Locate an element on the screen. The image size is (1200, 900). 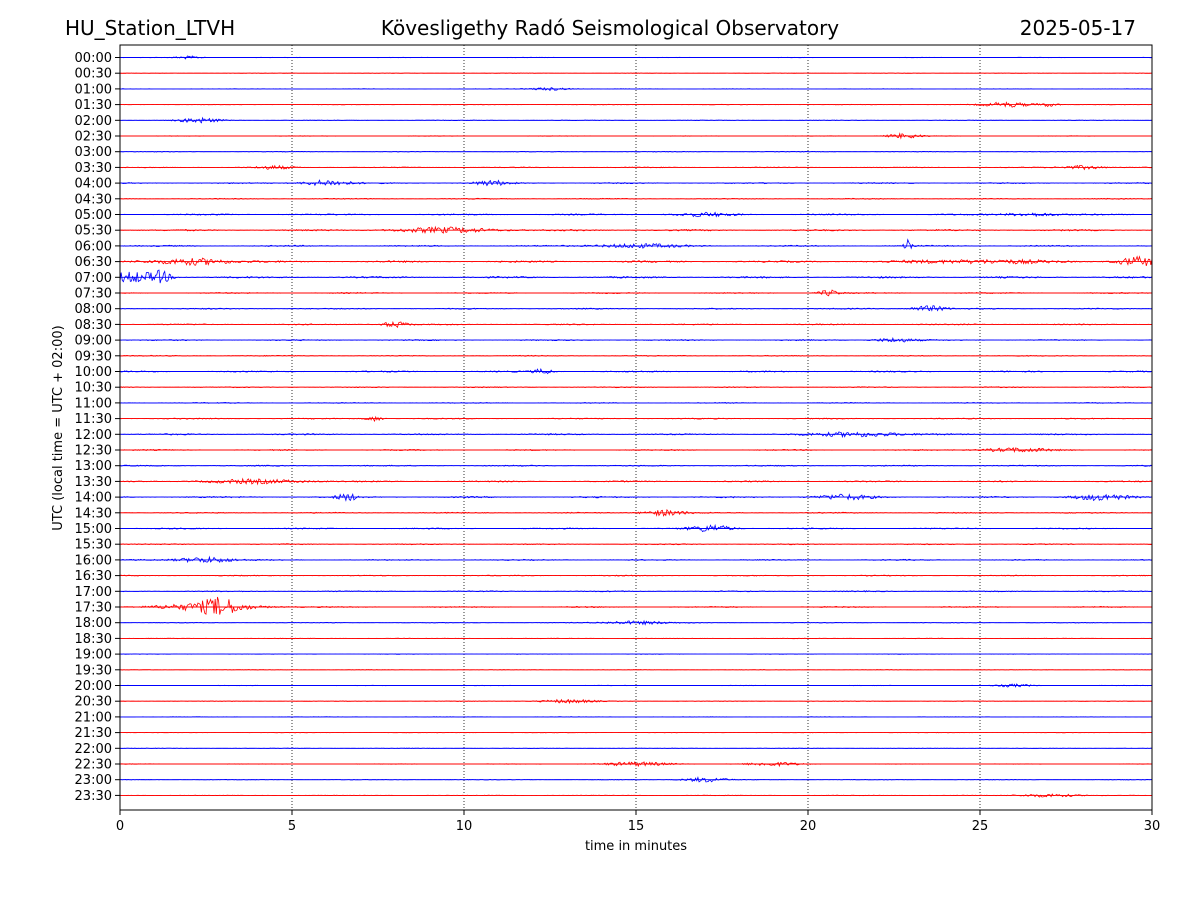
y-tick-label: 10:00 is located at coordinates (93, 372).